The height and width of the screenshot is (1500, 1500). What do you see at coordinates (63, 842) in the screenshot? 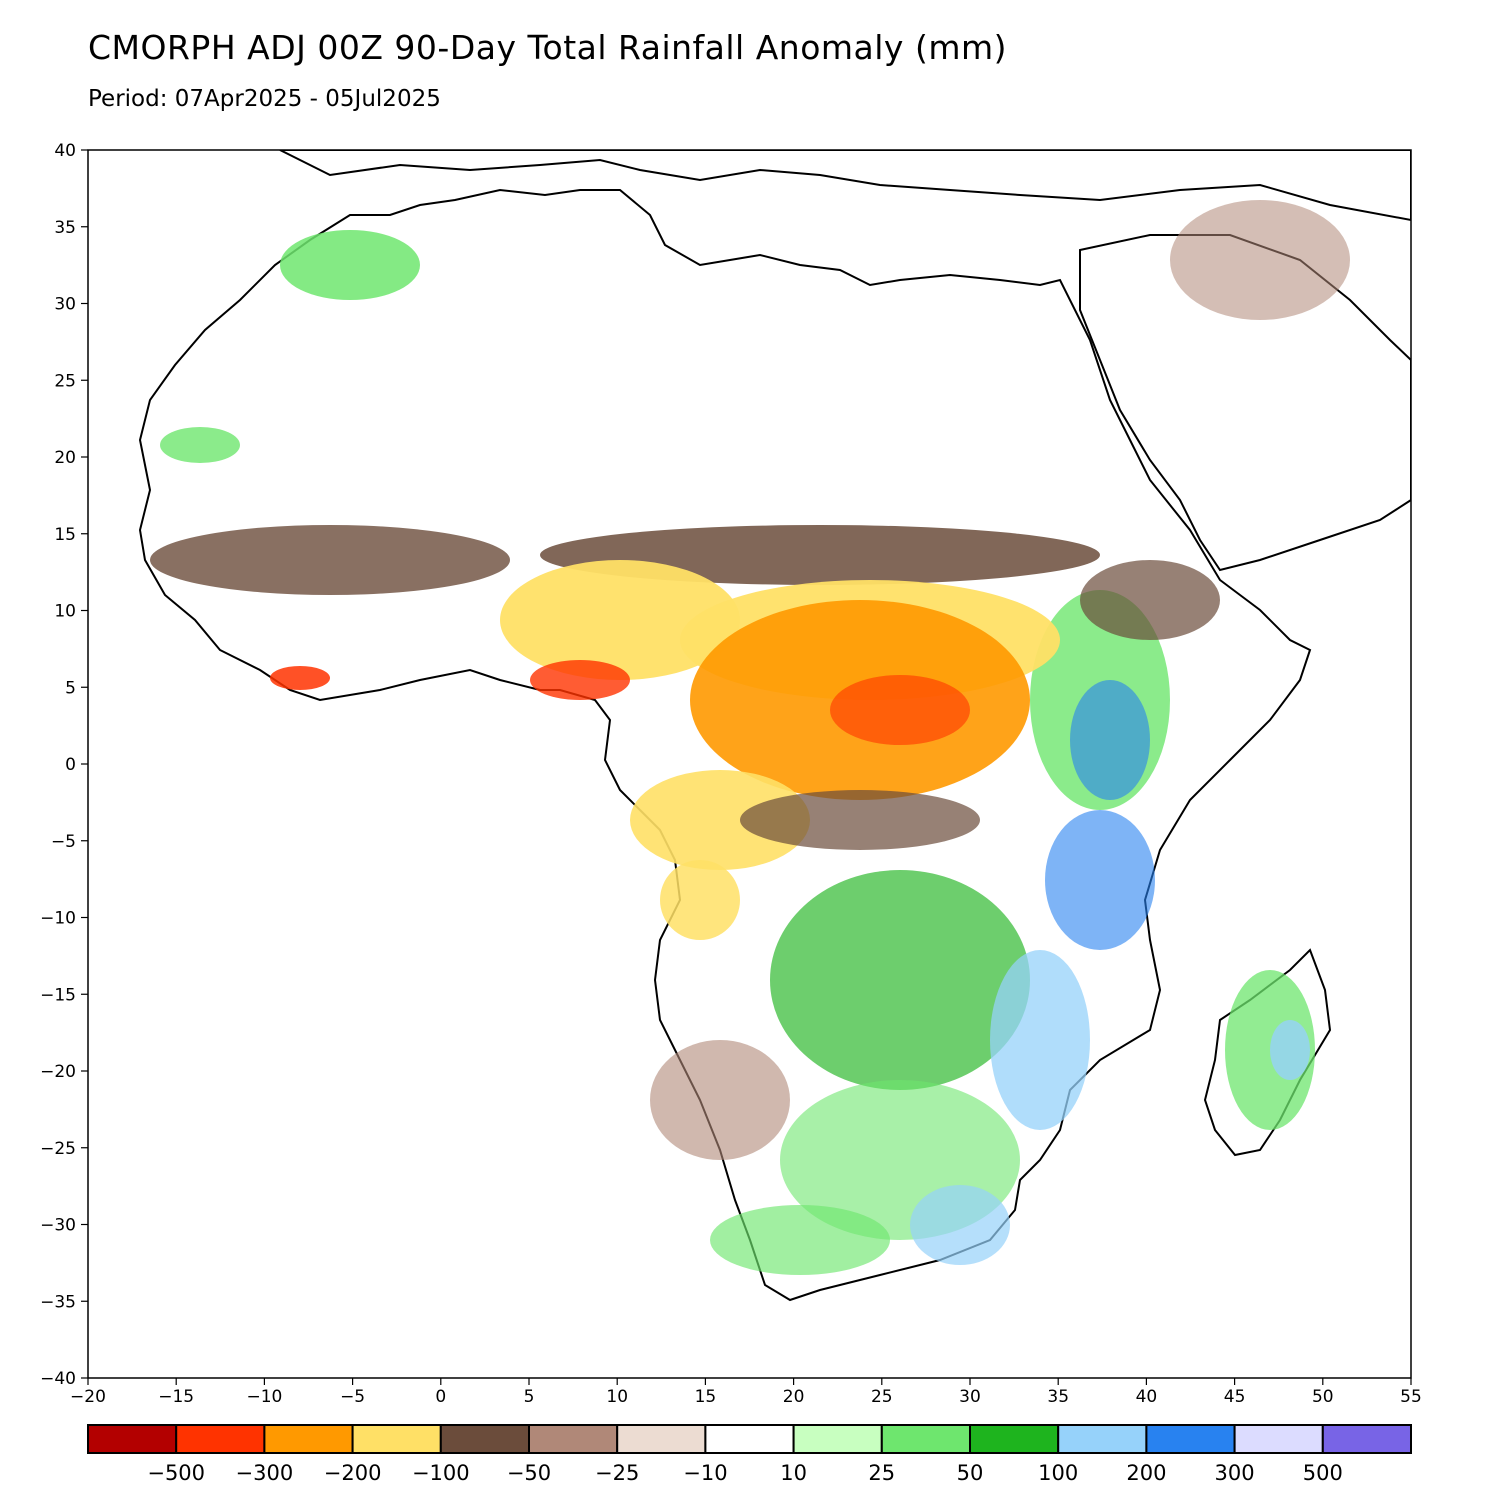
I see `lat-tick-label: −5` at bounding box center [63, 842].